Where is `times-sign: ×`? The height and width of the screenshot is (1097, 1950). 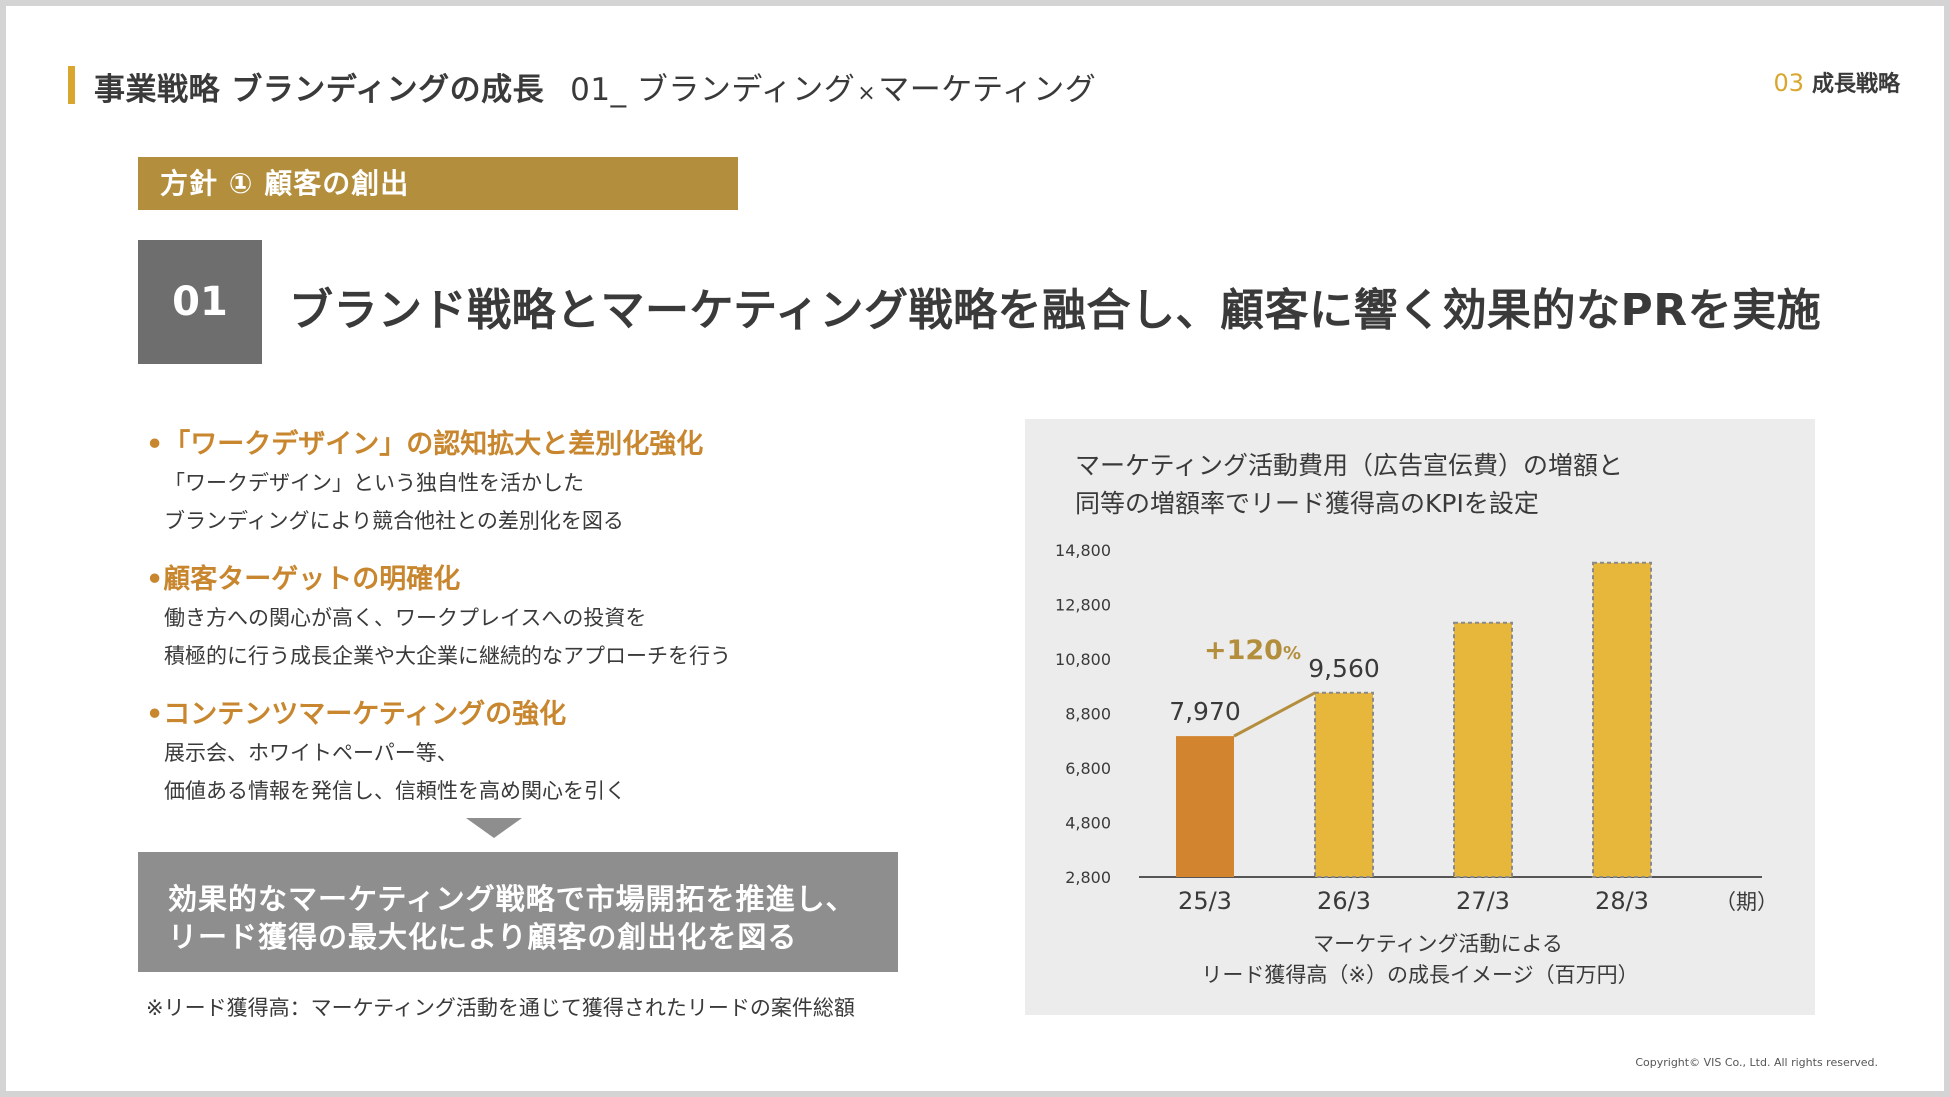
times-sign: × is located at coordinates (867, 93).